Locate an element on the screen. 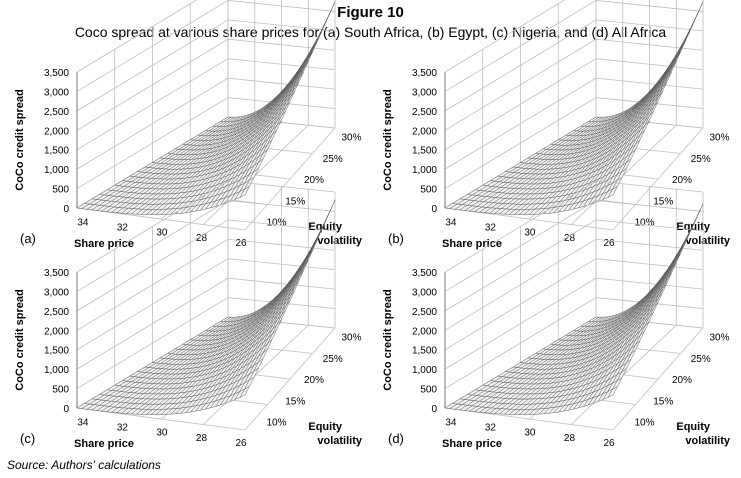 The height and width of the screenshot is (478, 741). panel-label: (b) is located at coordinates (396, 238).